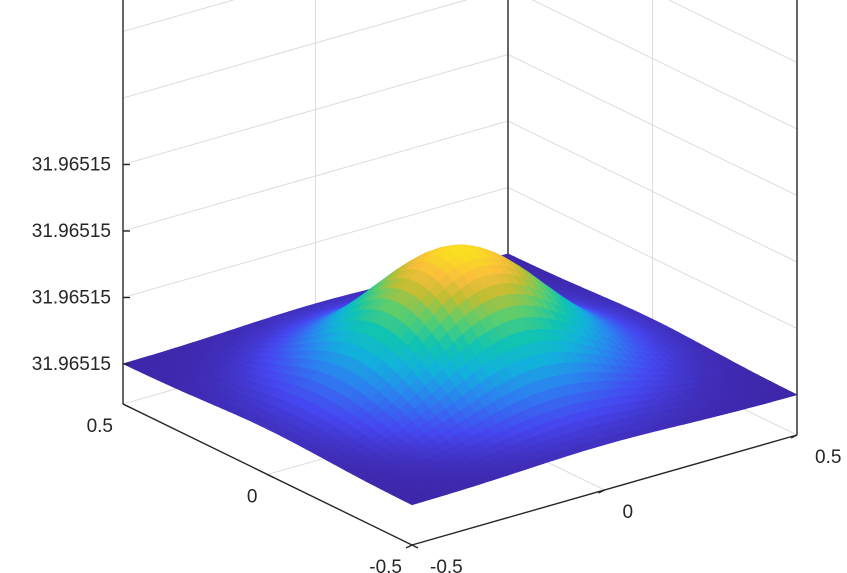  I want to click on x-tick-label: 0.5, so click(828, 457).